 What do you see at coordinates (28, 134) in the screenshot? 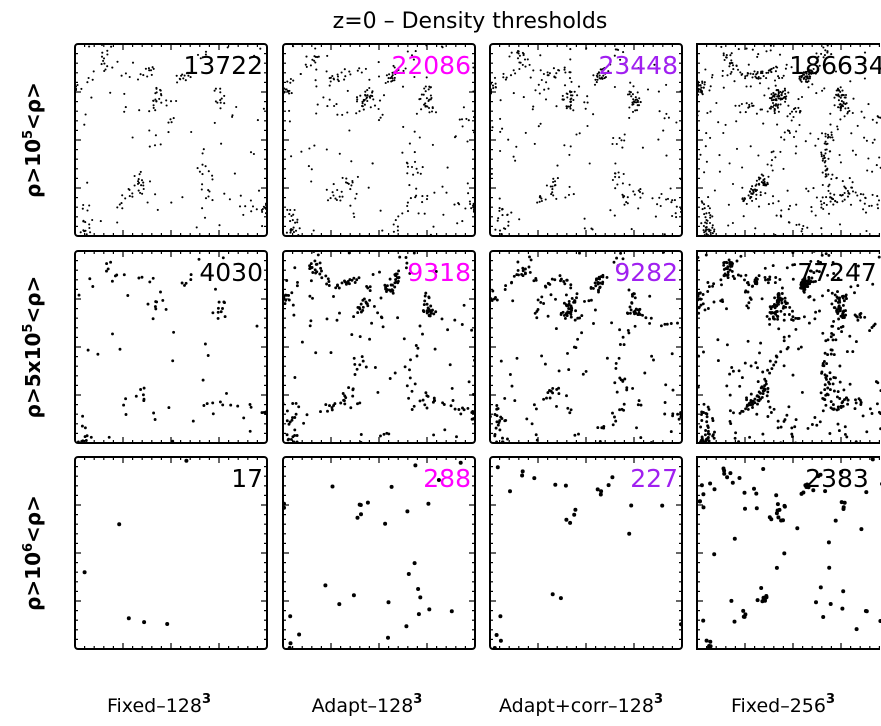
I see `row-label-exp: 5` at bounding box center [28, 134].